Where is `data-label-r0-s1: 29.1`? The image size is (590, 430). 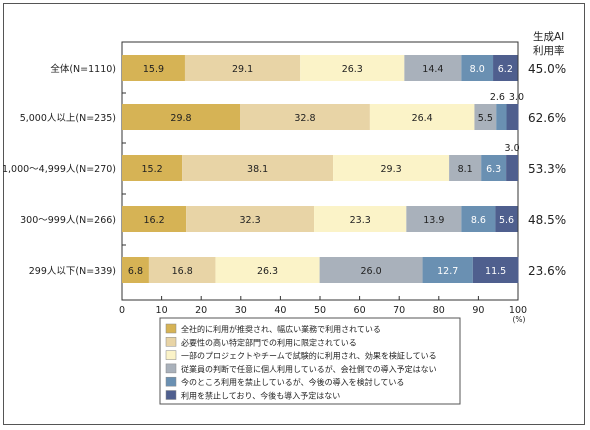
data-label-r0-s1: 29.1 is located at coordinates (242, 69).